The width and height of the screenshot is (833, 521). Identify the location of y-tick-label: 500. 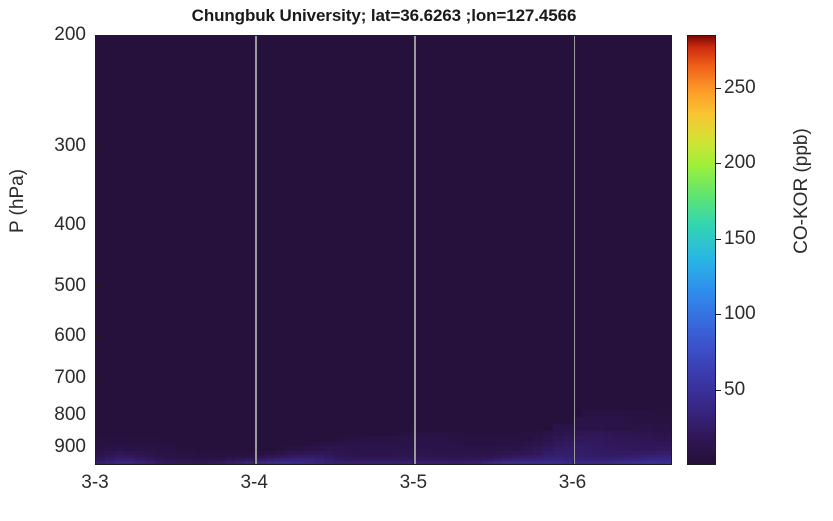
(70, 286).